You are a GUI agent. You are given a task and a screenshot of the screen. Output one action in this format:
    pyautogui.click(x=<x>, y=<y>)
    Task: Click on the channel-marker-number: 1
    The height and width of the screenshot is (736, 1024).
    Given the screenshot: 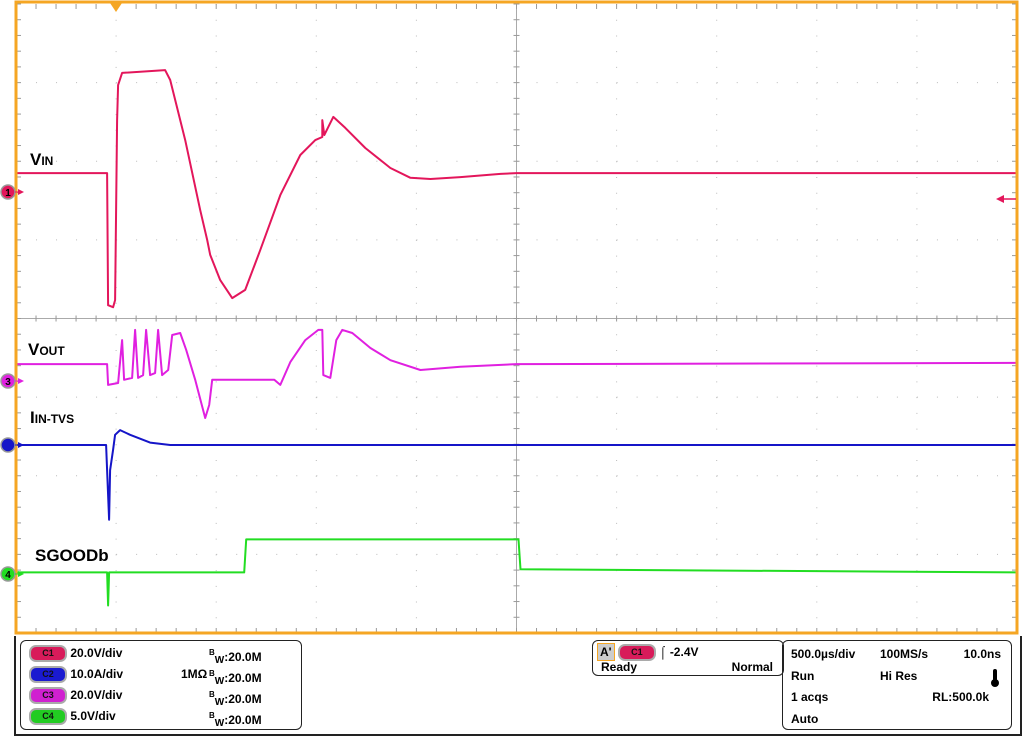 What is the action you would take?
    pyautogui.click(x=8, y=193)
    